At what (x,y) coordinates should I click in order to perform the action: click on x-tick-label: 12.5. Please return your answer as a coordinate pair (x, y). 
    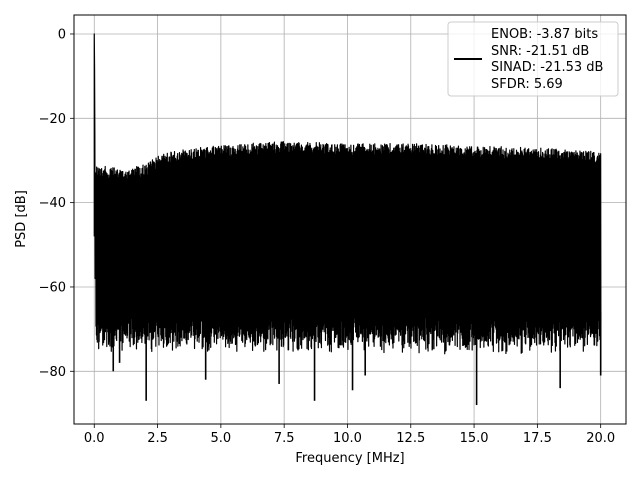
    Looking at the image, I should click on (410, 438).